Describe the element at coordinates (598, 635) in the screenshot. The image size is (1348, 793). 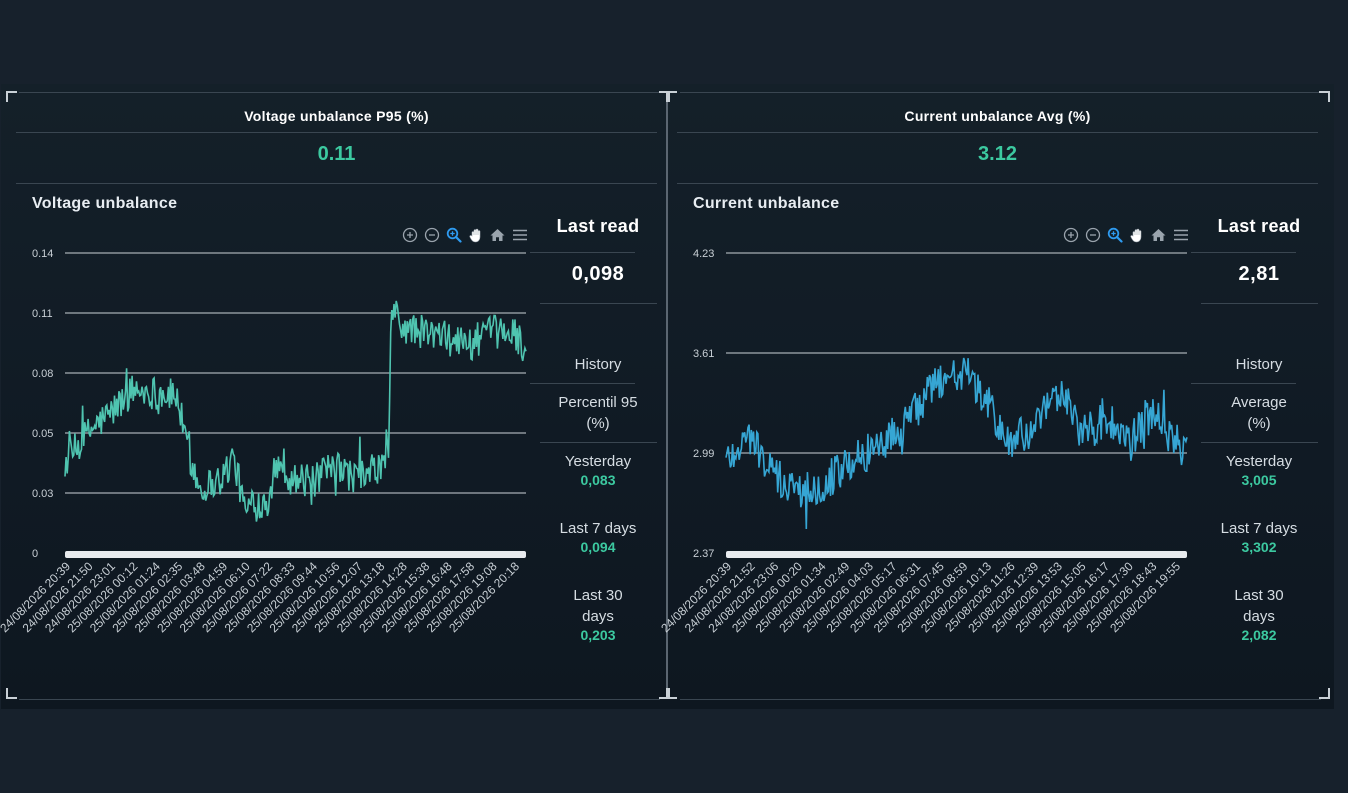
I see `last30-value: 0,203` at that location.